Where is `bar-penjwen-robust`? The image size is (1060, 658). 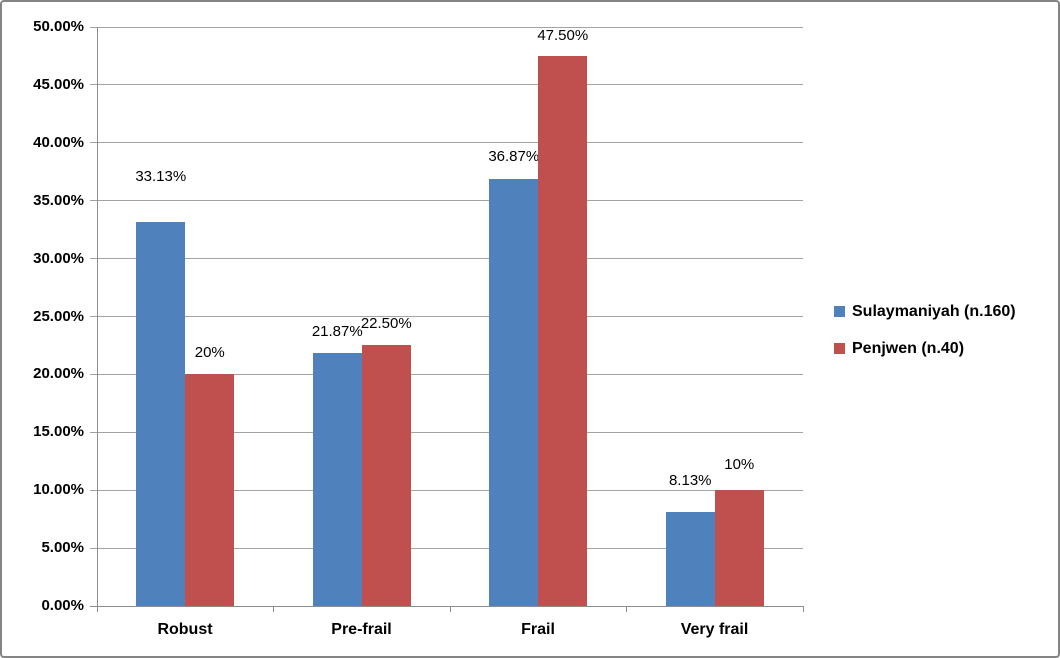 bar-penjwen-robust is located at coordinates (210, 490).